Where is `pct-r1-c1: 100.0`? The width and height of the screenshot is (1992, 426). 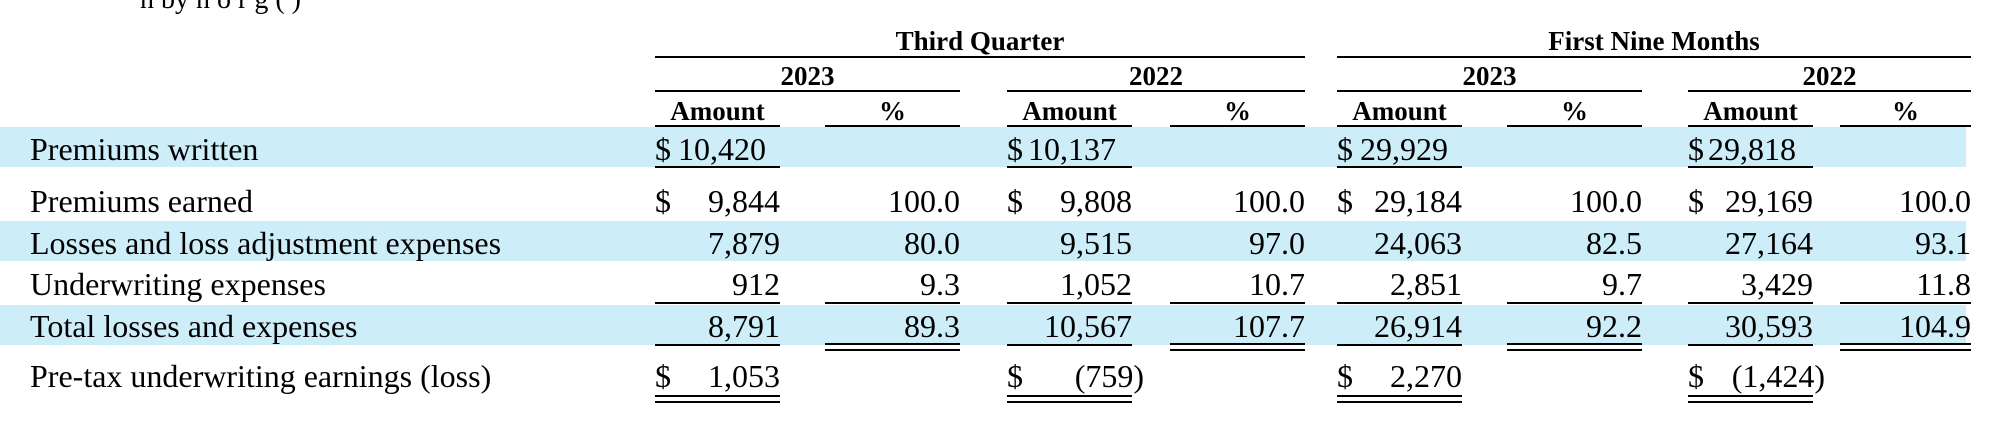
pct-r1-c1: 100.0 is located at coordinates (924, 201).